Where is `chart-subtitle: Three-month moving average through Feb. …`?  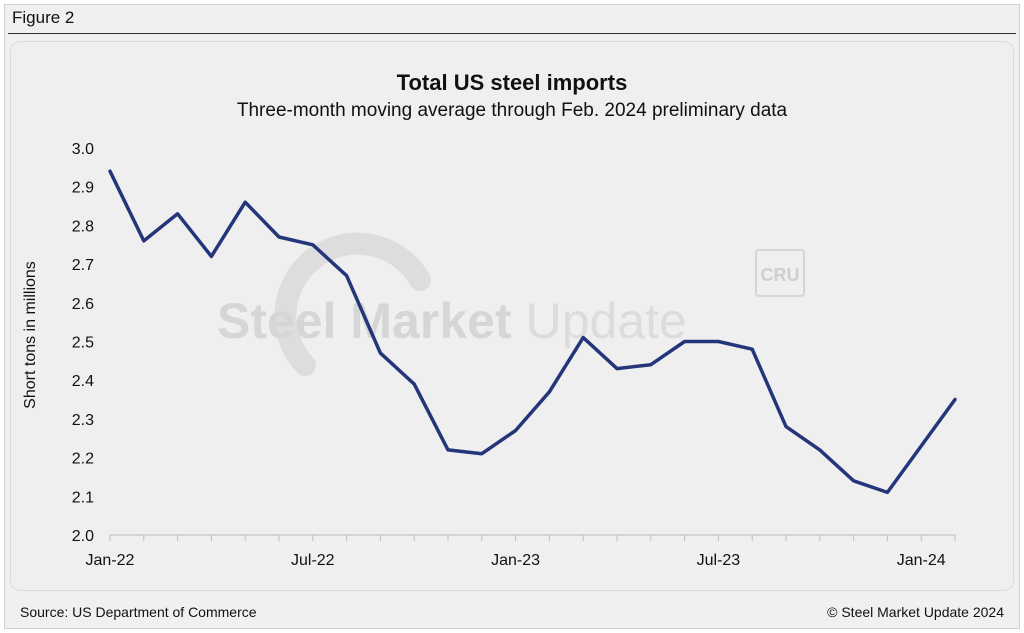 chart-subtitle: Three-month moving average through Feb. … is located at coordinates (512, 110).